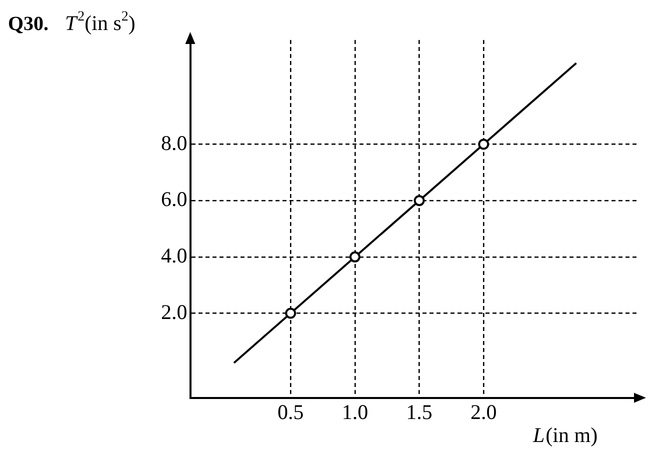 The width and height of the screenshot is (654, 459). I want to click on y-tick-label: 6.0, so click(174, 199).